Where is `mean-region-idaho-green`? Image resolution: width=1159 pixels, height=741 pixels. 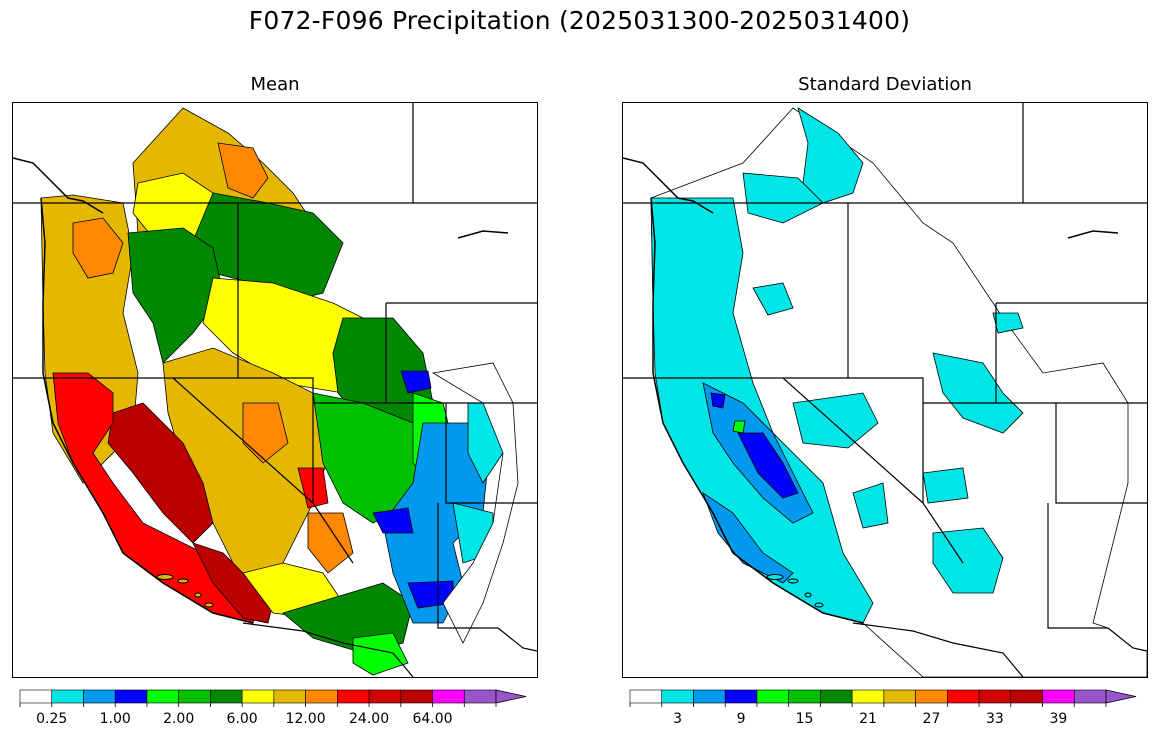
mean-region-idaho-green is located at coordinates (175, 295).